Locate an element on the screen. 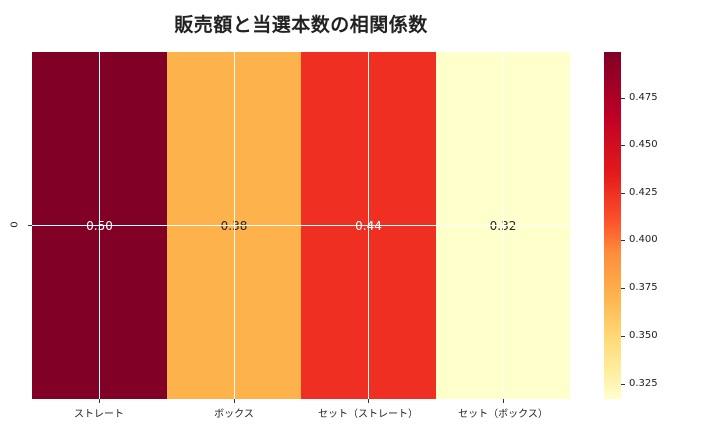  colorbar-tick-label: 0.450 is located at coordinates (643, 144).